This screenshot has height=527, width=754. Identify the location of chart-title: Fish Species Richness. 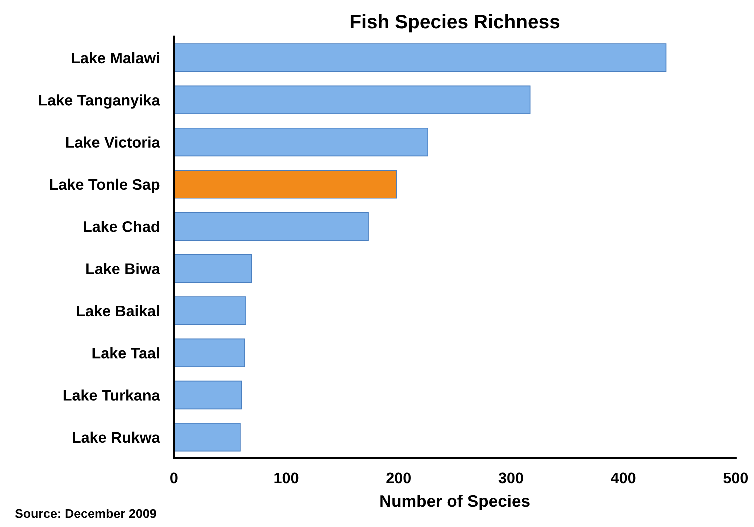
(455, 23).